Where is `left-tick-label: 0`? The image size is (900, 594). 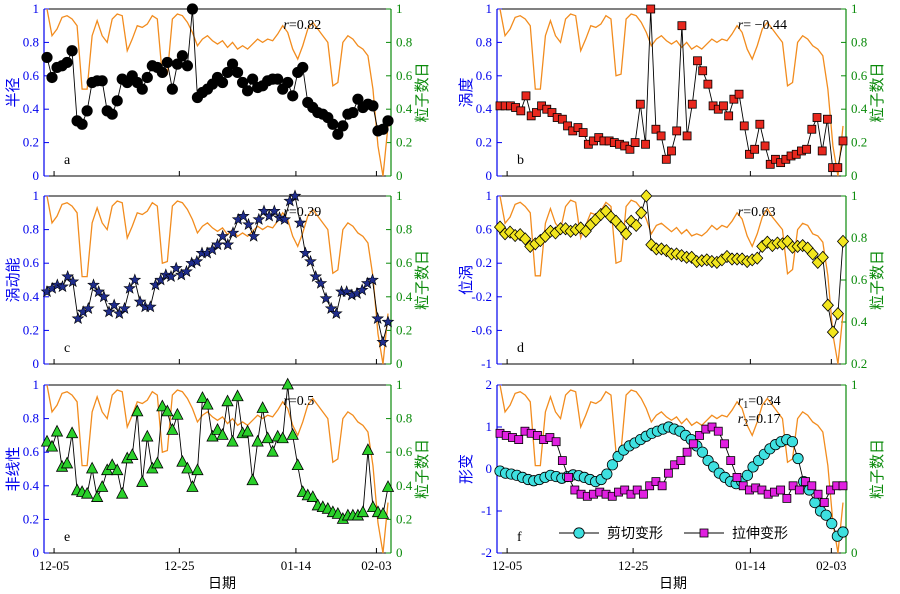
left-tick-label: 0 is located at coordinates (36, 175).